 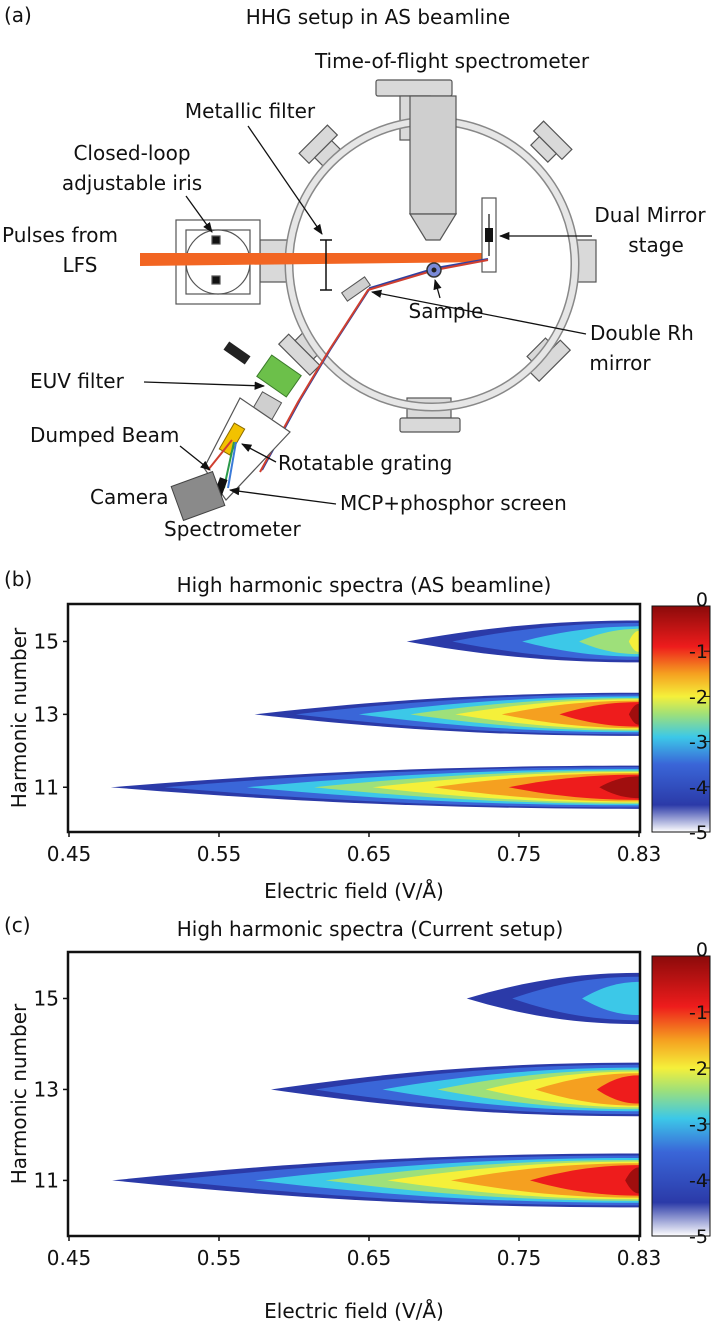 What do you see at coordinates (489, 235) in the screenshot?
I see `dual-mirror-stage` at bounding box center [489, 235].